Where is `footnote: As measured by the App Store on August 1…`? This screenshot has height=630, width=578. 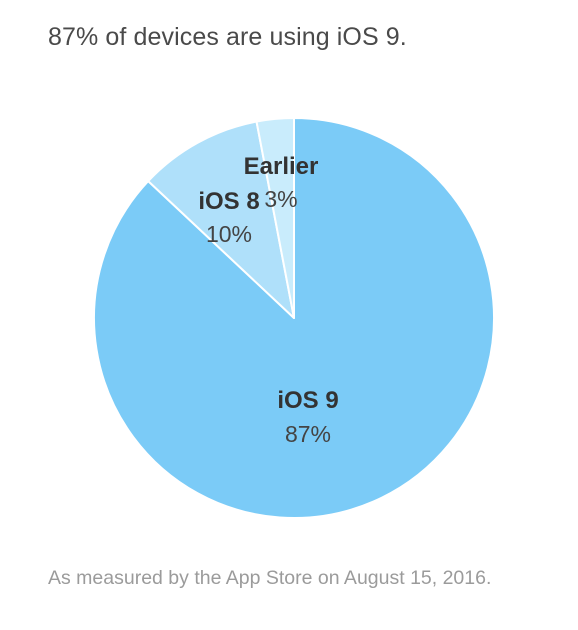 footnote: As measured by the App Store on August 1… is located at coordinates (270, 578).